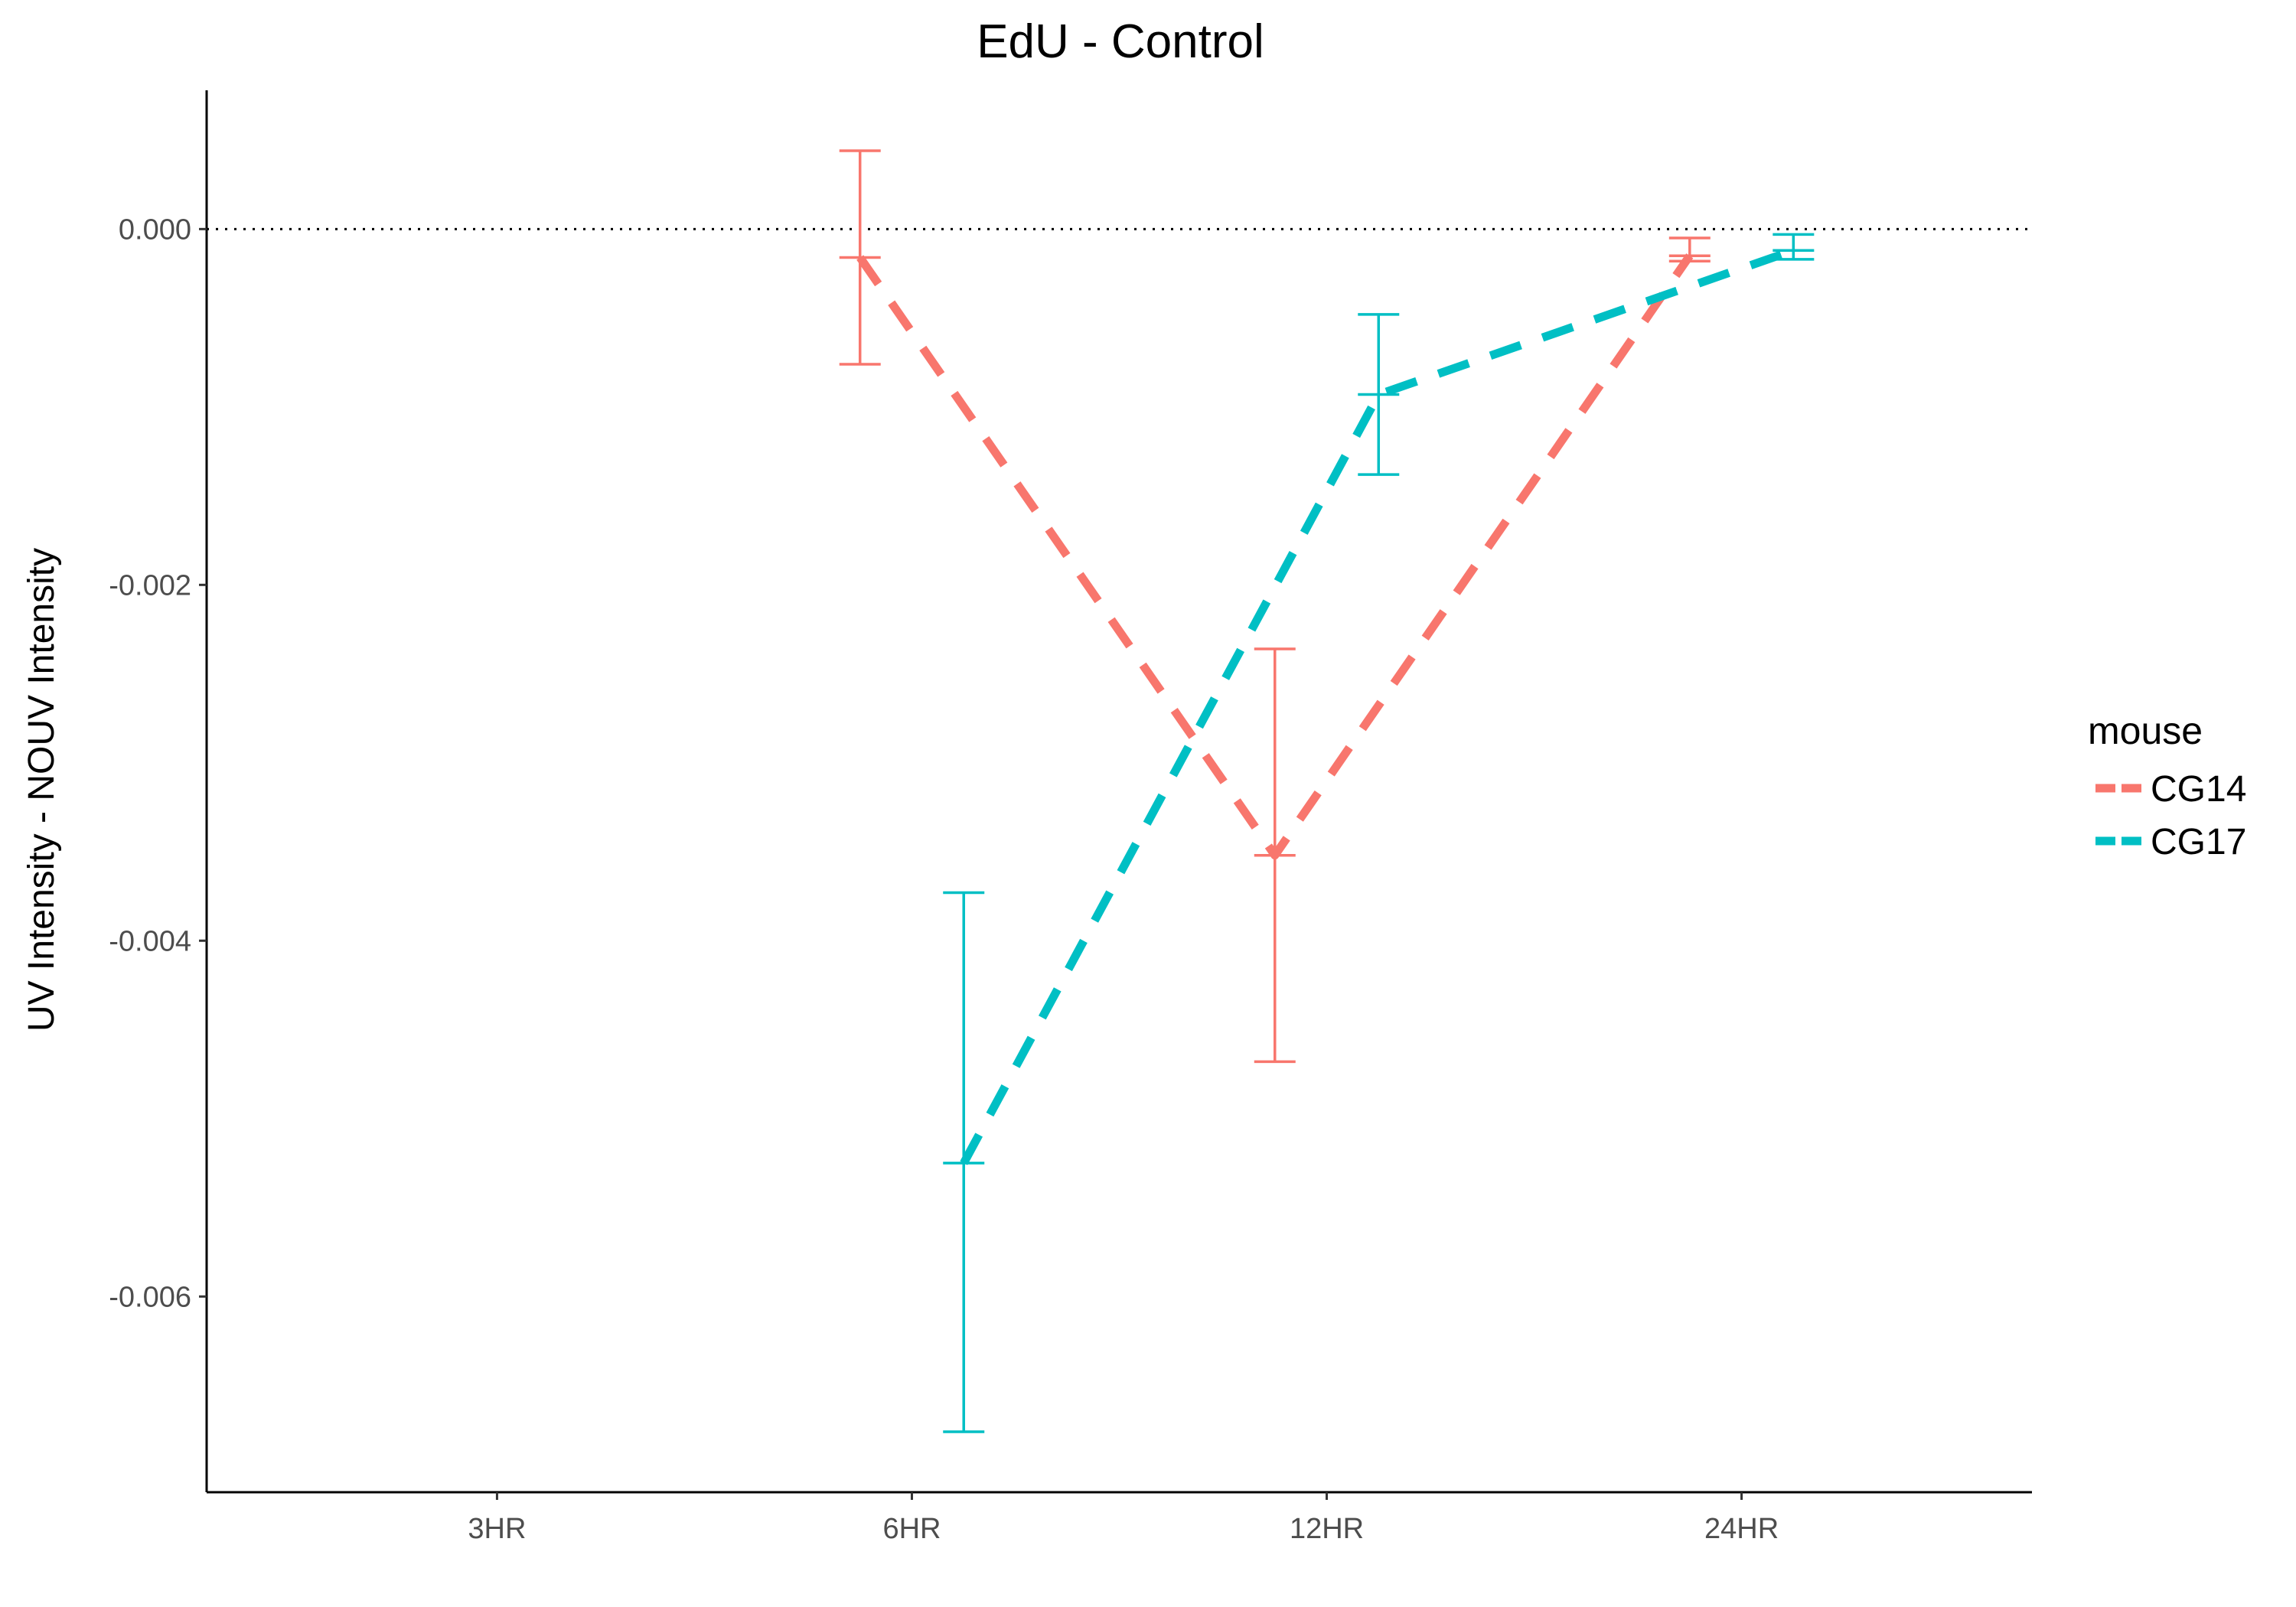 The image size is (2296, 1607). What do you see at coordinates (155, 230) in the screenshot?
I see `y-tick-label: 0.000` at bounding box center [155, 230].